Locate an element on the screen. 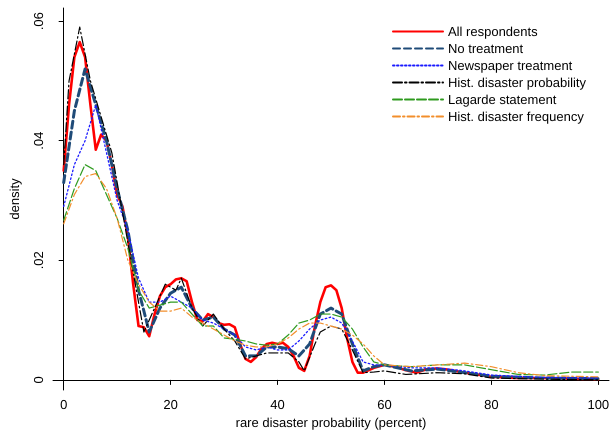  y-axis-title: density is located at coordinates (14, 199).